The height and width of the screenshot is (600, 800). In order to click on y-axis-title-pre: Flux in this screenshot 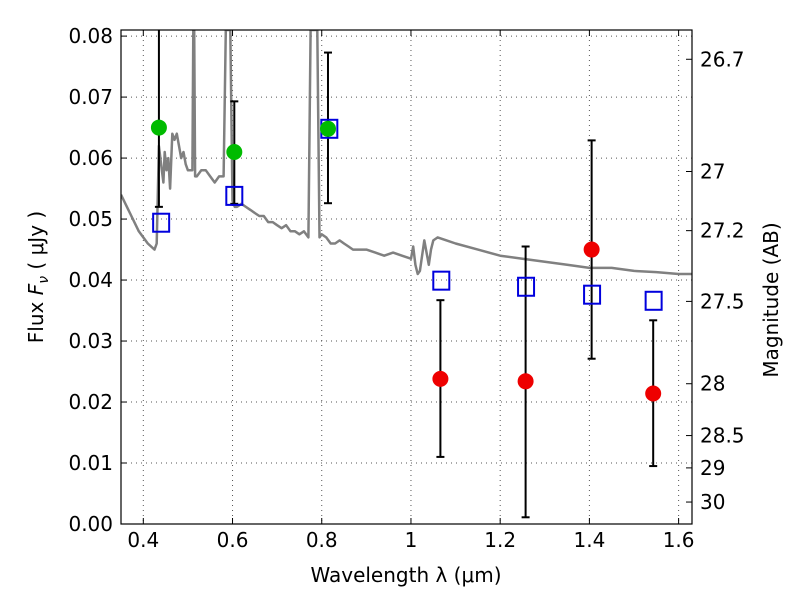, I will do `click(36, 319)`.